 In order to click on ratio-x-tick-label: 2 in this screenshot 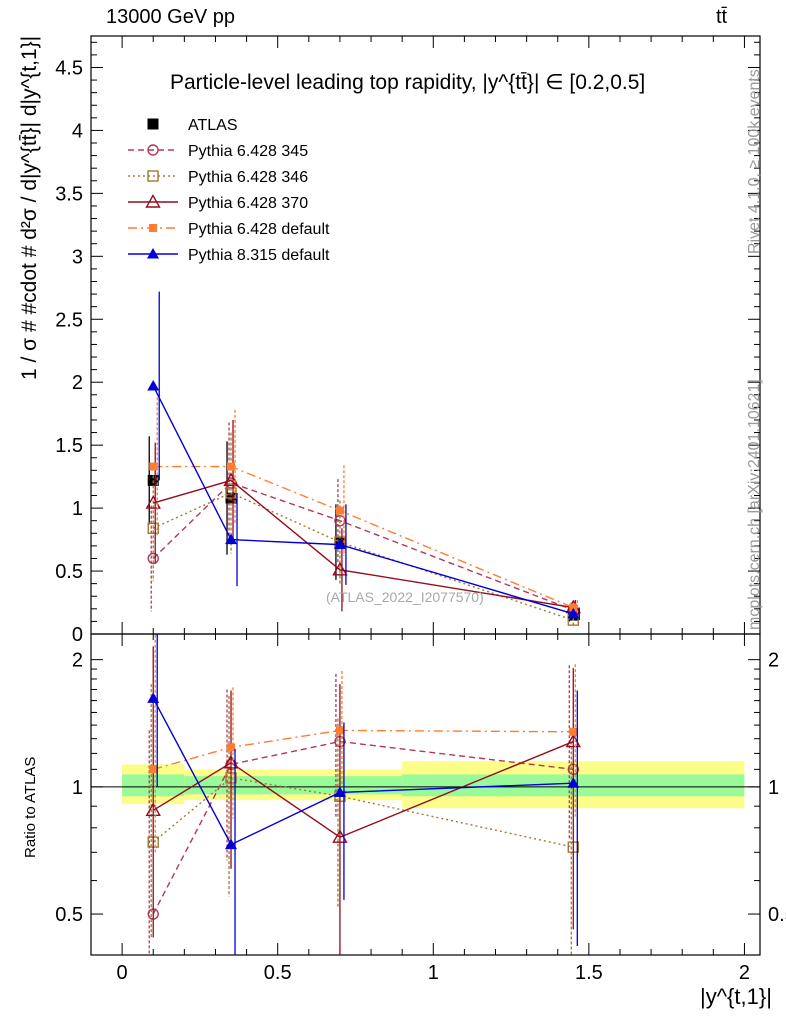, I will do `click(744, 973)`.